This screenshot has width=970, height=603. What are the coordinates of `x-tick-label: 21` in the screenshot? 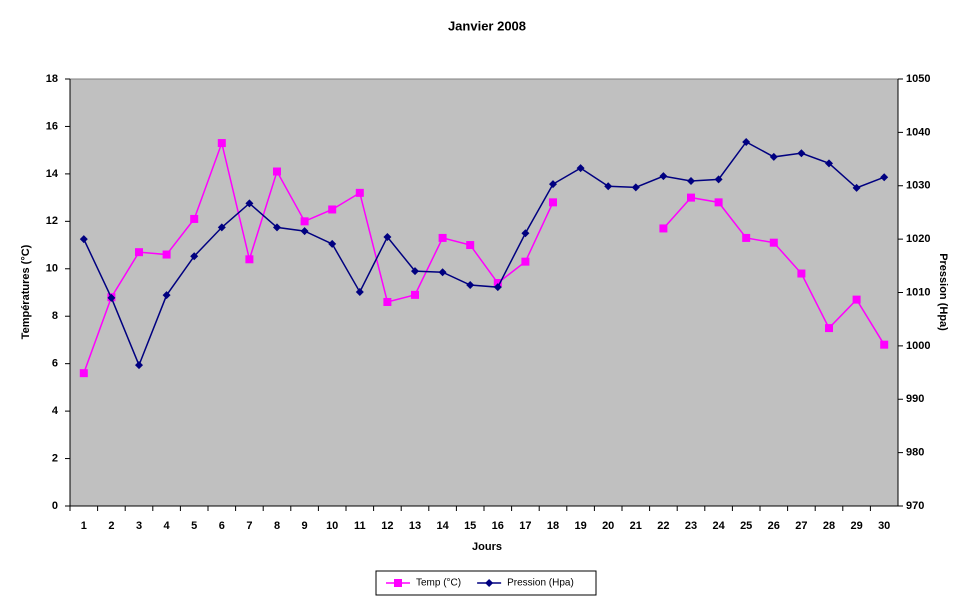 It's located at (636, 526).